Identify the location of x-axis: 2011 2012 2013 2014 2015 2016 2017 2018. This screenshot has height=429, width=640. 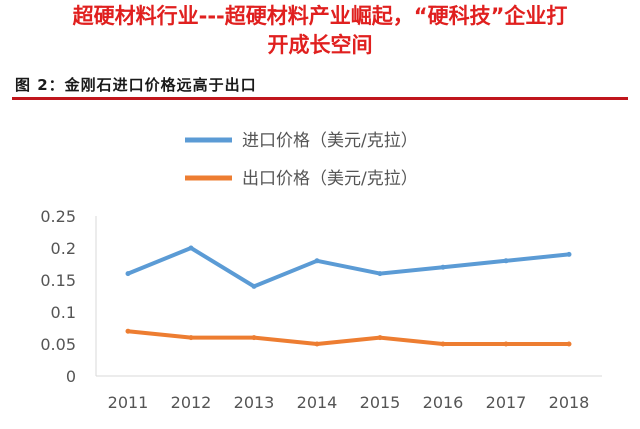
(349, 393).